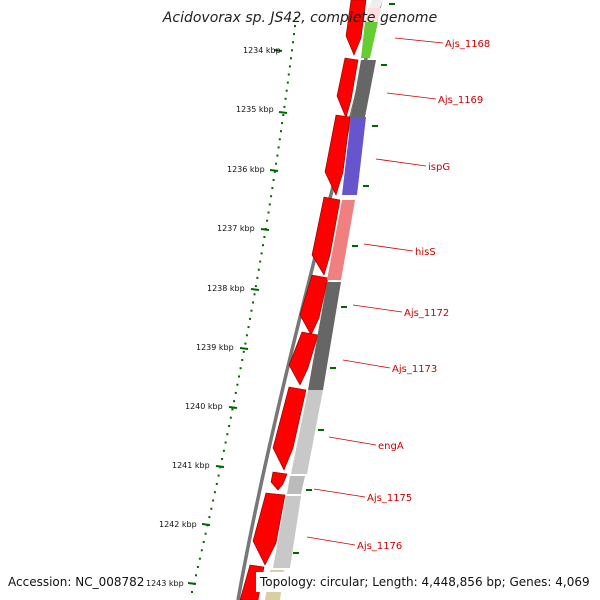 Image resolution: width=600 pixels, height=600 pixels. Describe the element at coordinates (379, 546) in the screenshot. I see `gene-label: Ajs_1176` at that location.